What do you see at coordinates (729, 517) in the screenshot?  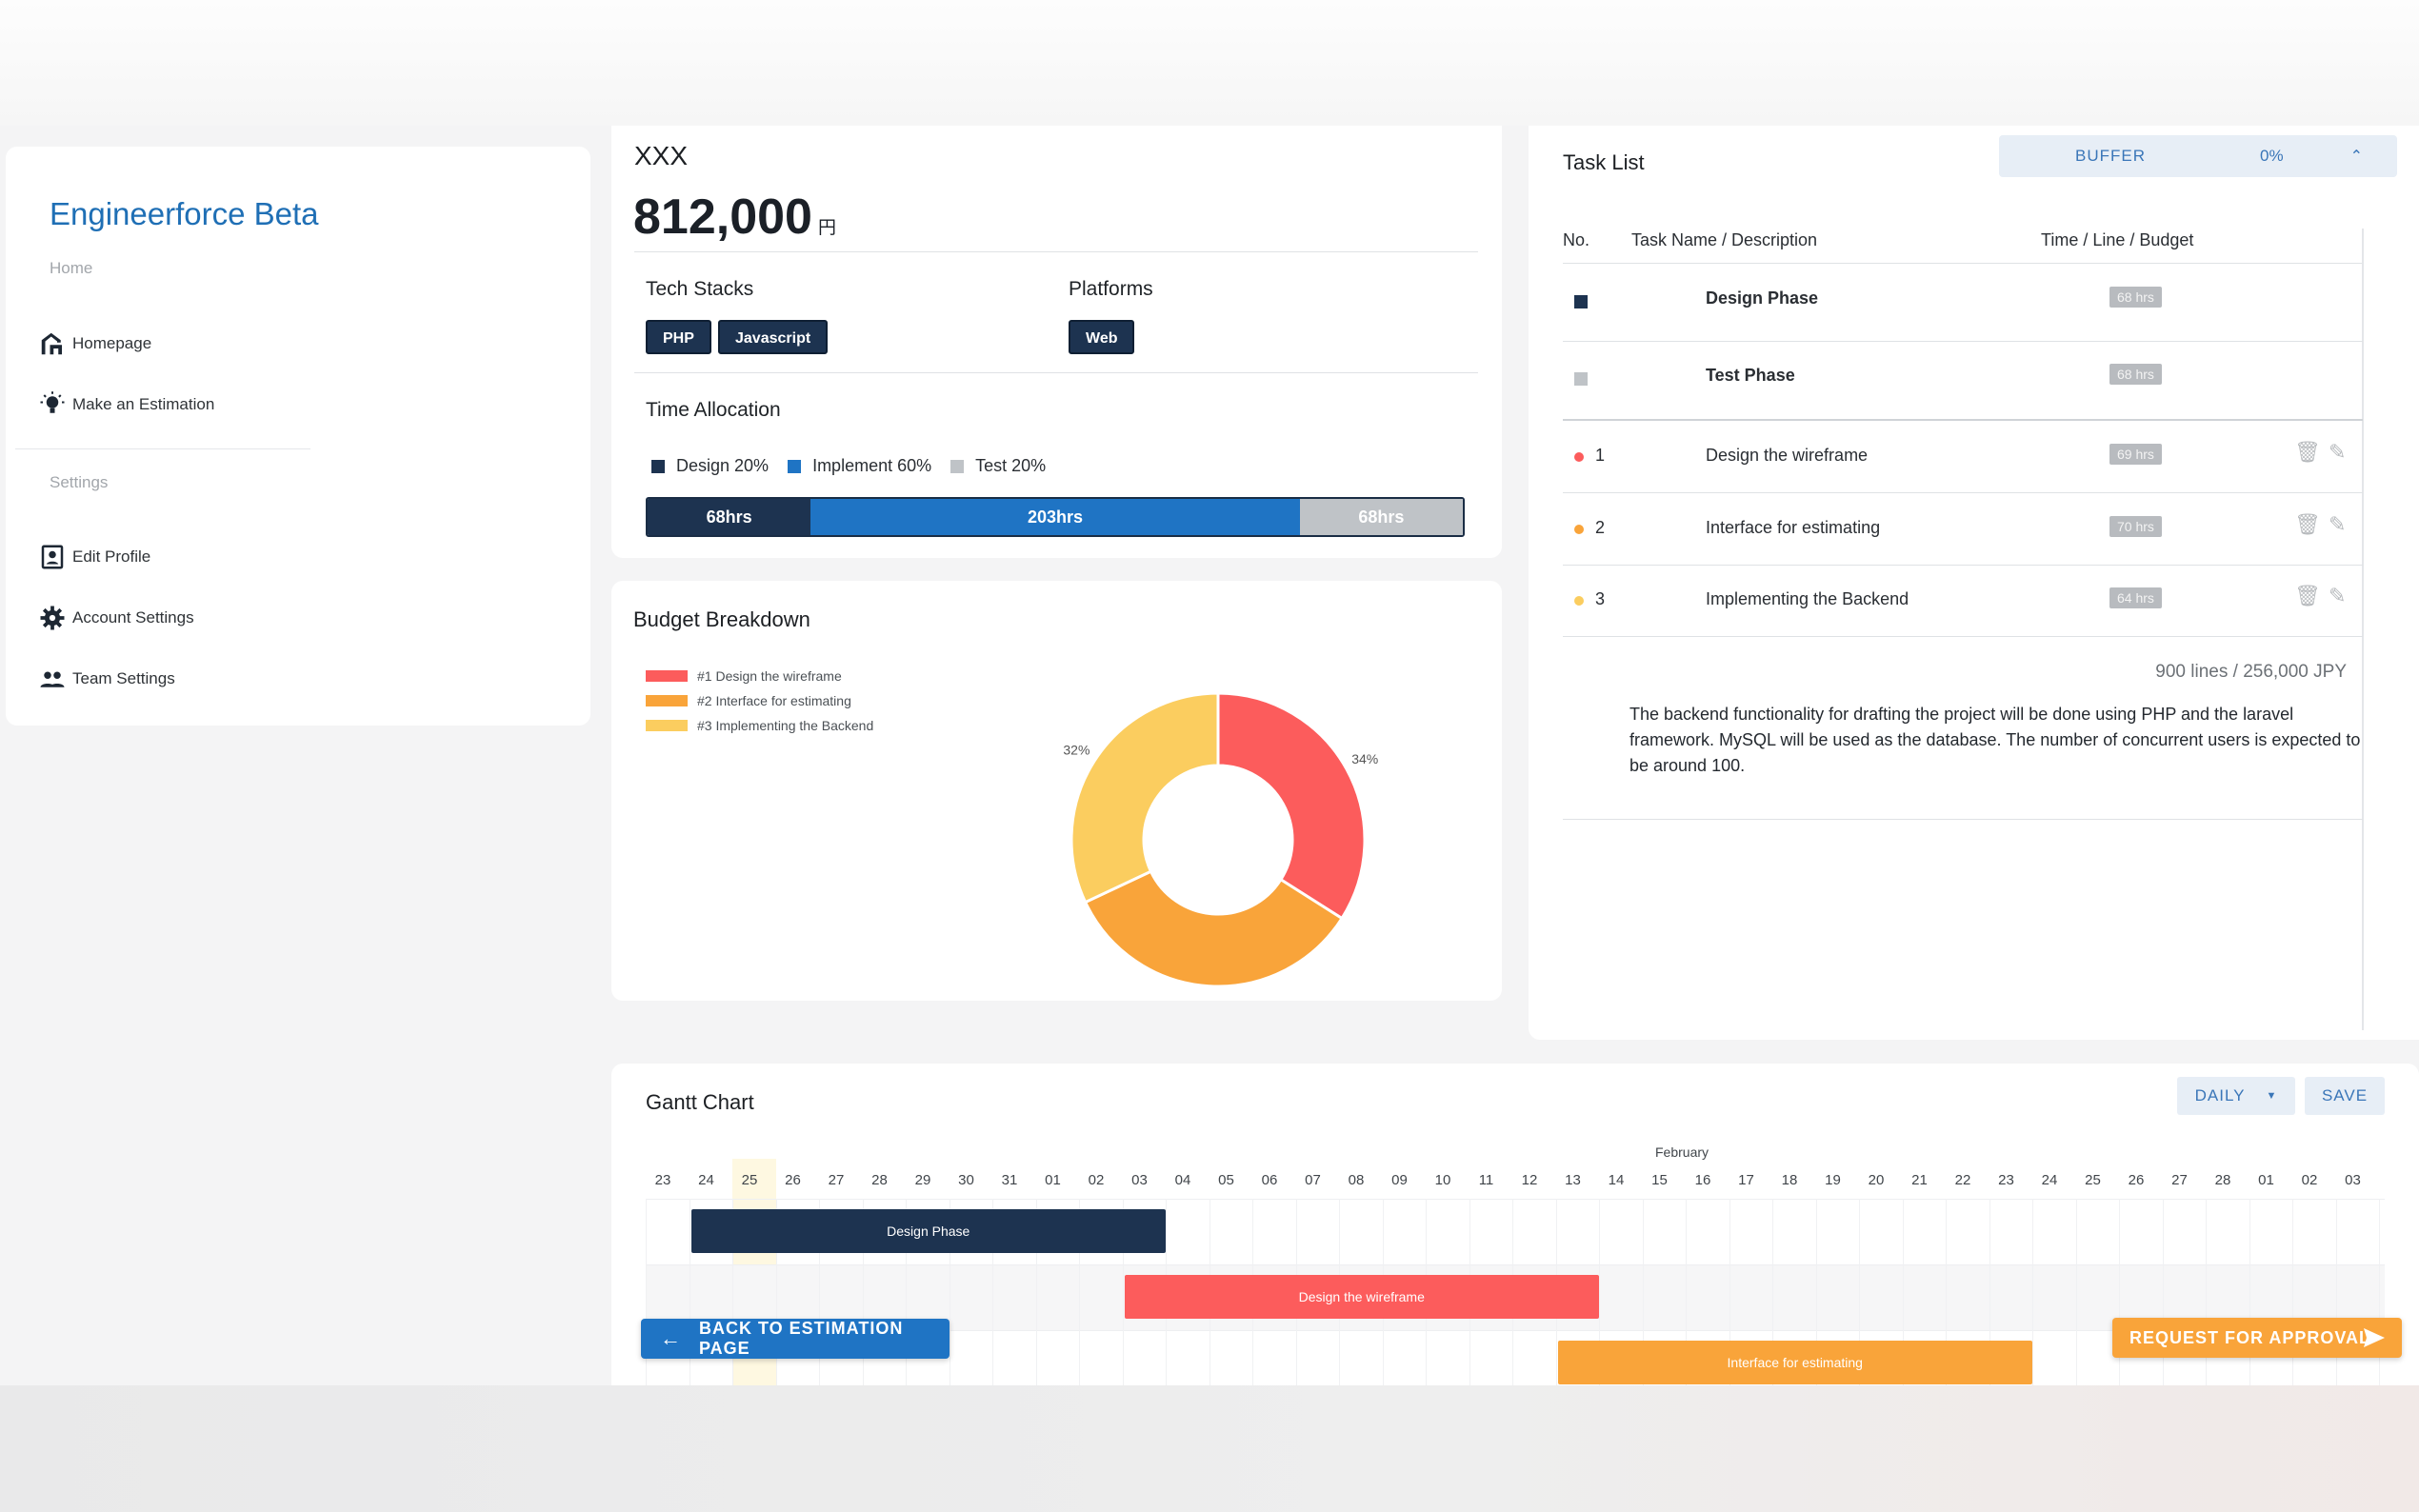 I see `allocation-segment-design: 68hrs` at bounding box center [729, 517].